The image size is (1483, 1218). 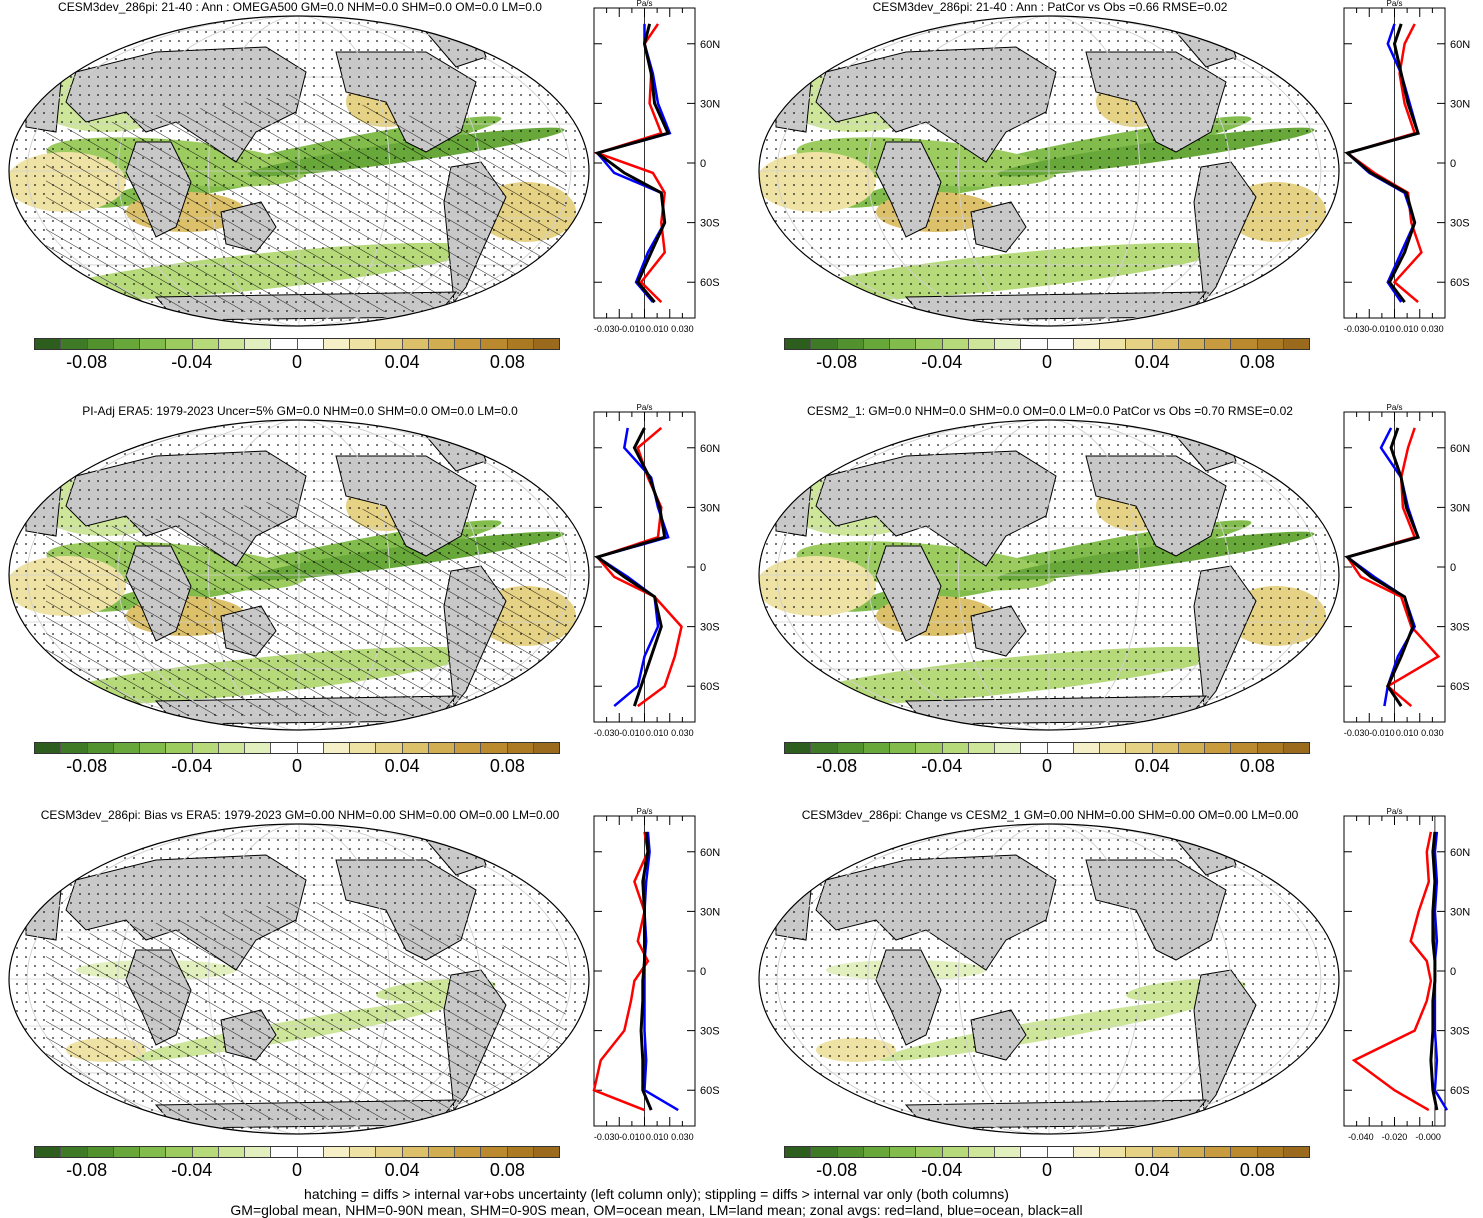 What do you see at coordinates (710, 449) in the screenshot?
I see `zonal-lat-tick-label: 60N` at bounding box center [710, 449].